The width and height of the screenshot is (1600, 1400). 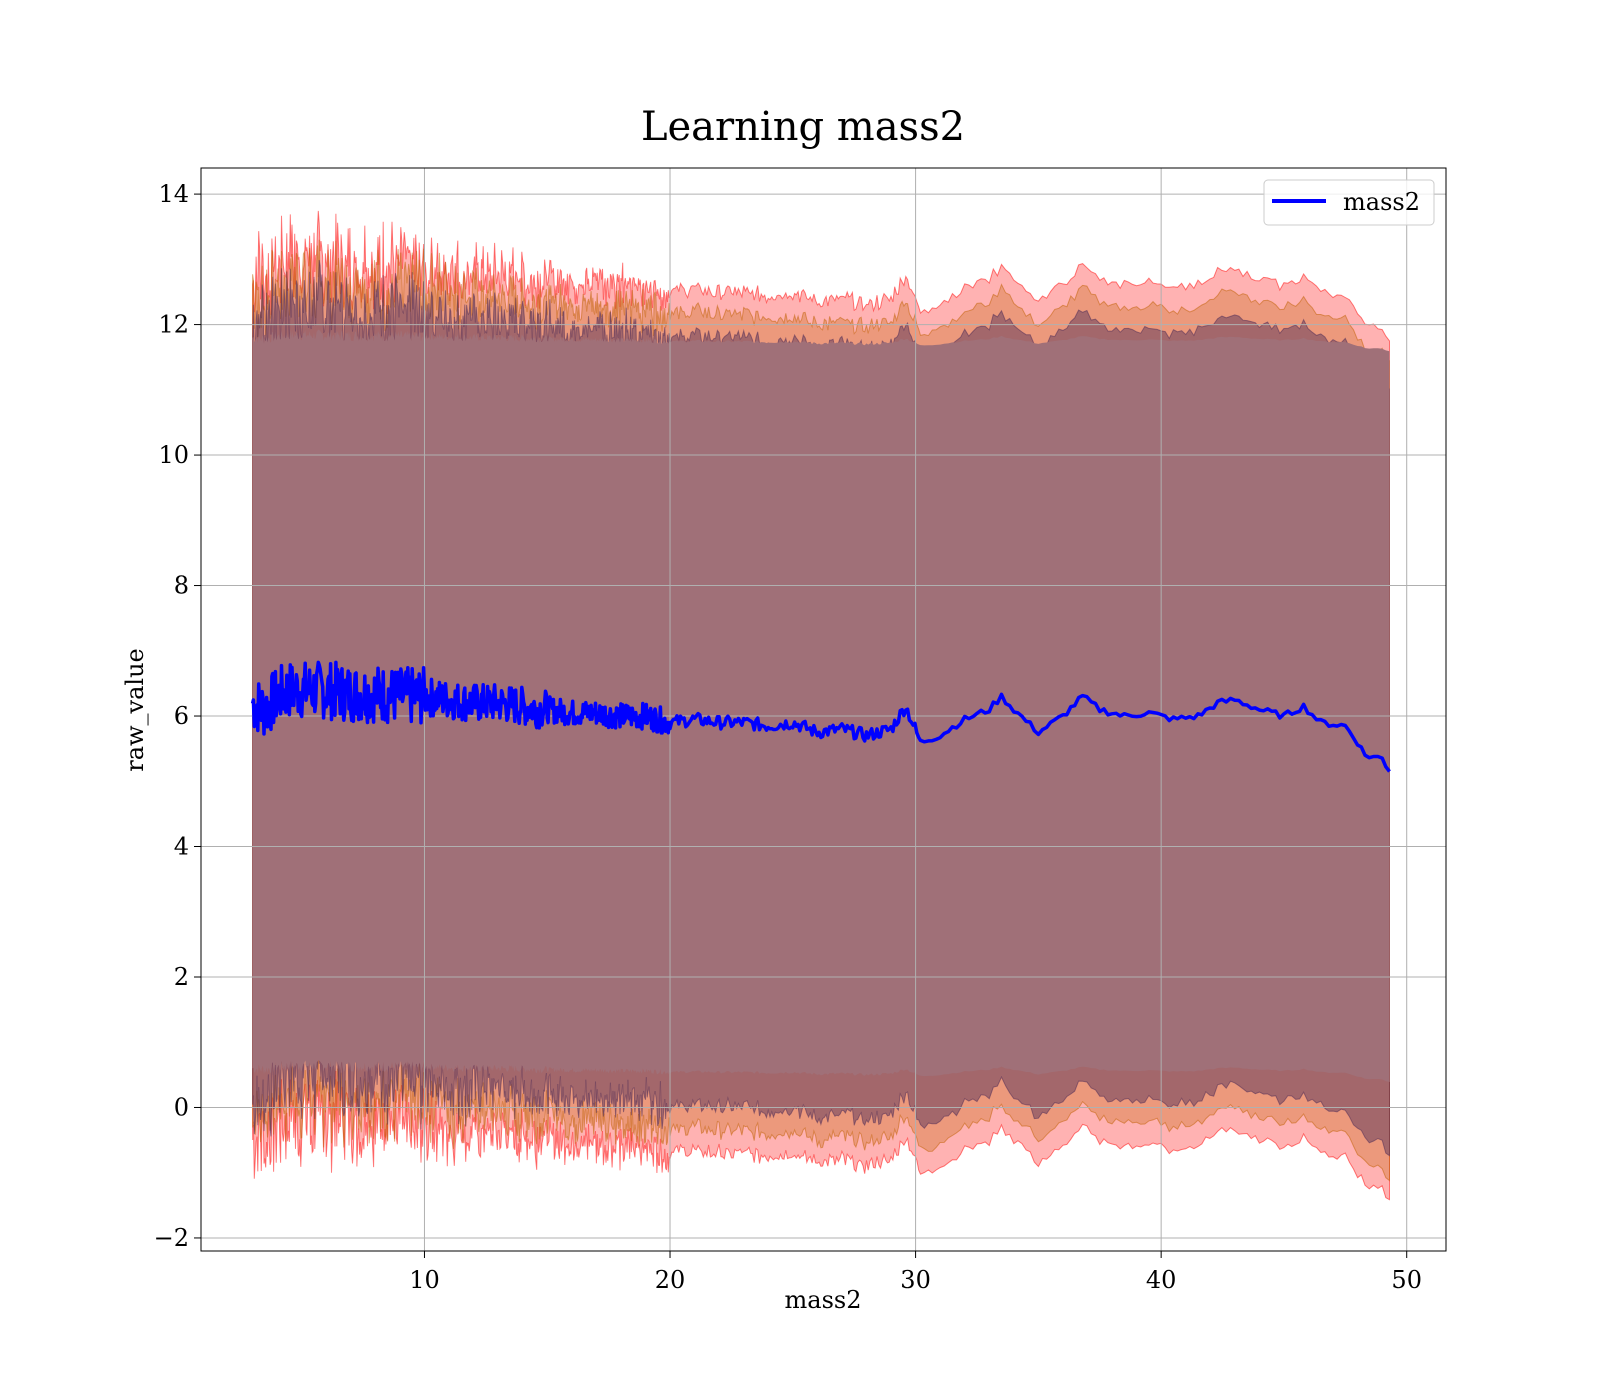 I want to click on chart-title: Learning mass2, so click(x=803, y=127).